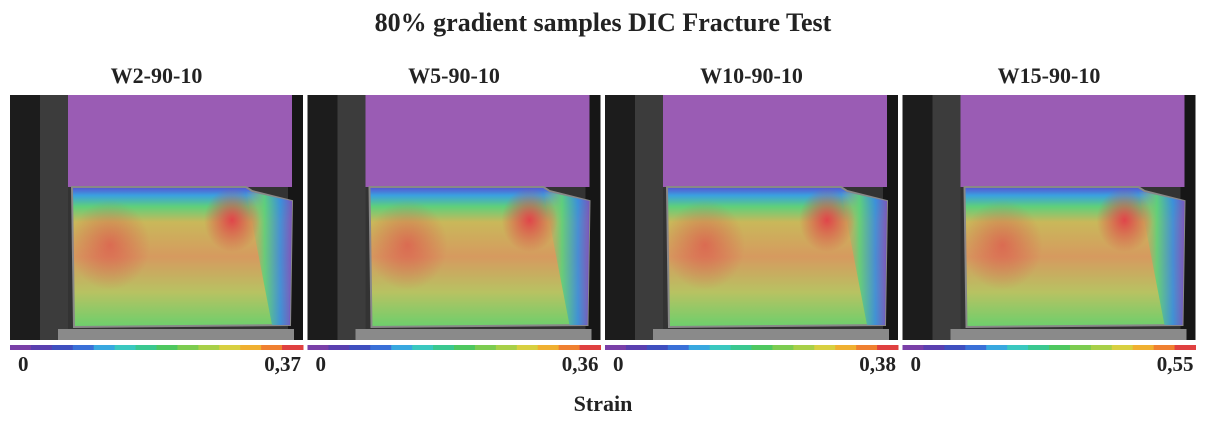 The height and width of the screenshot is (427, 1207). I want to click on panel-title: W15-90-10, so click(1049, 75).